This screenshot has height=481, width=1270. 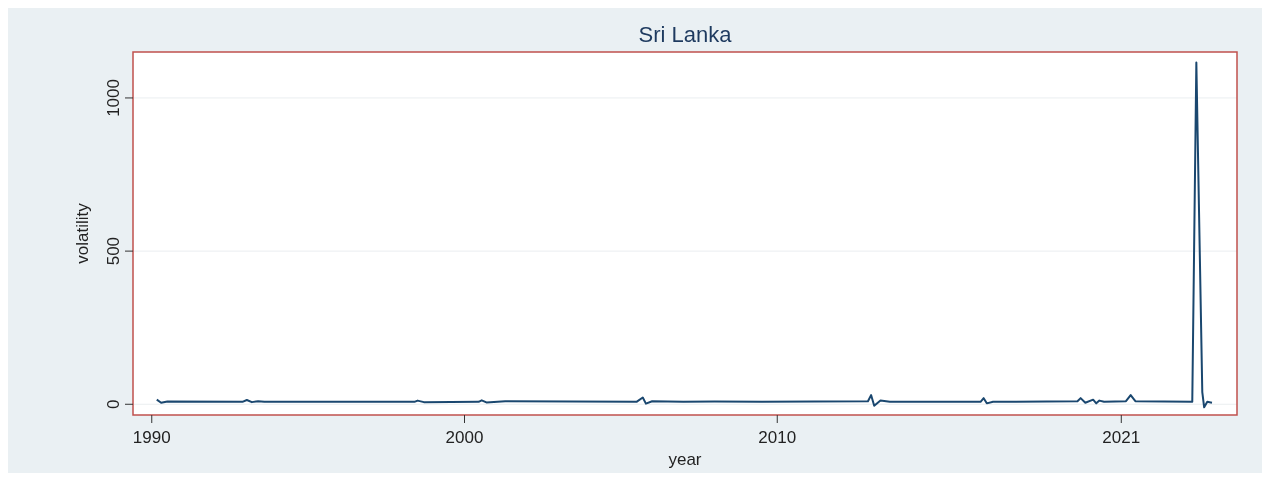 I want to click on y-tick-label: 500, so click(x=113, y=251).